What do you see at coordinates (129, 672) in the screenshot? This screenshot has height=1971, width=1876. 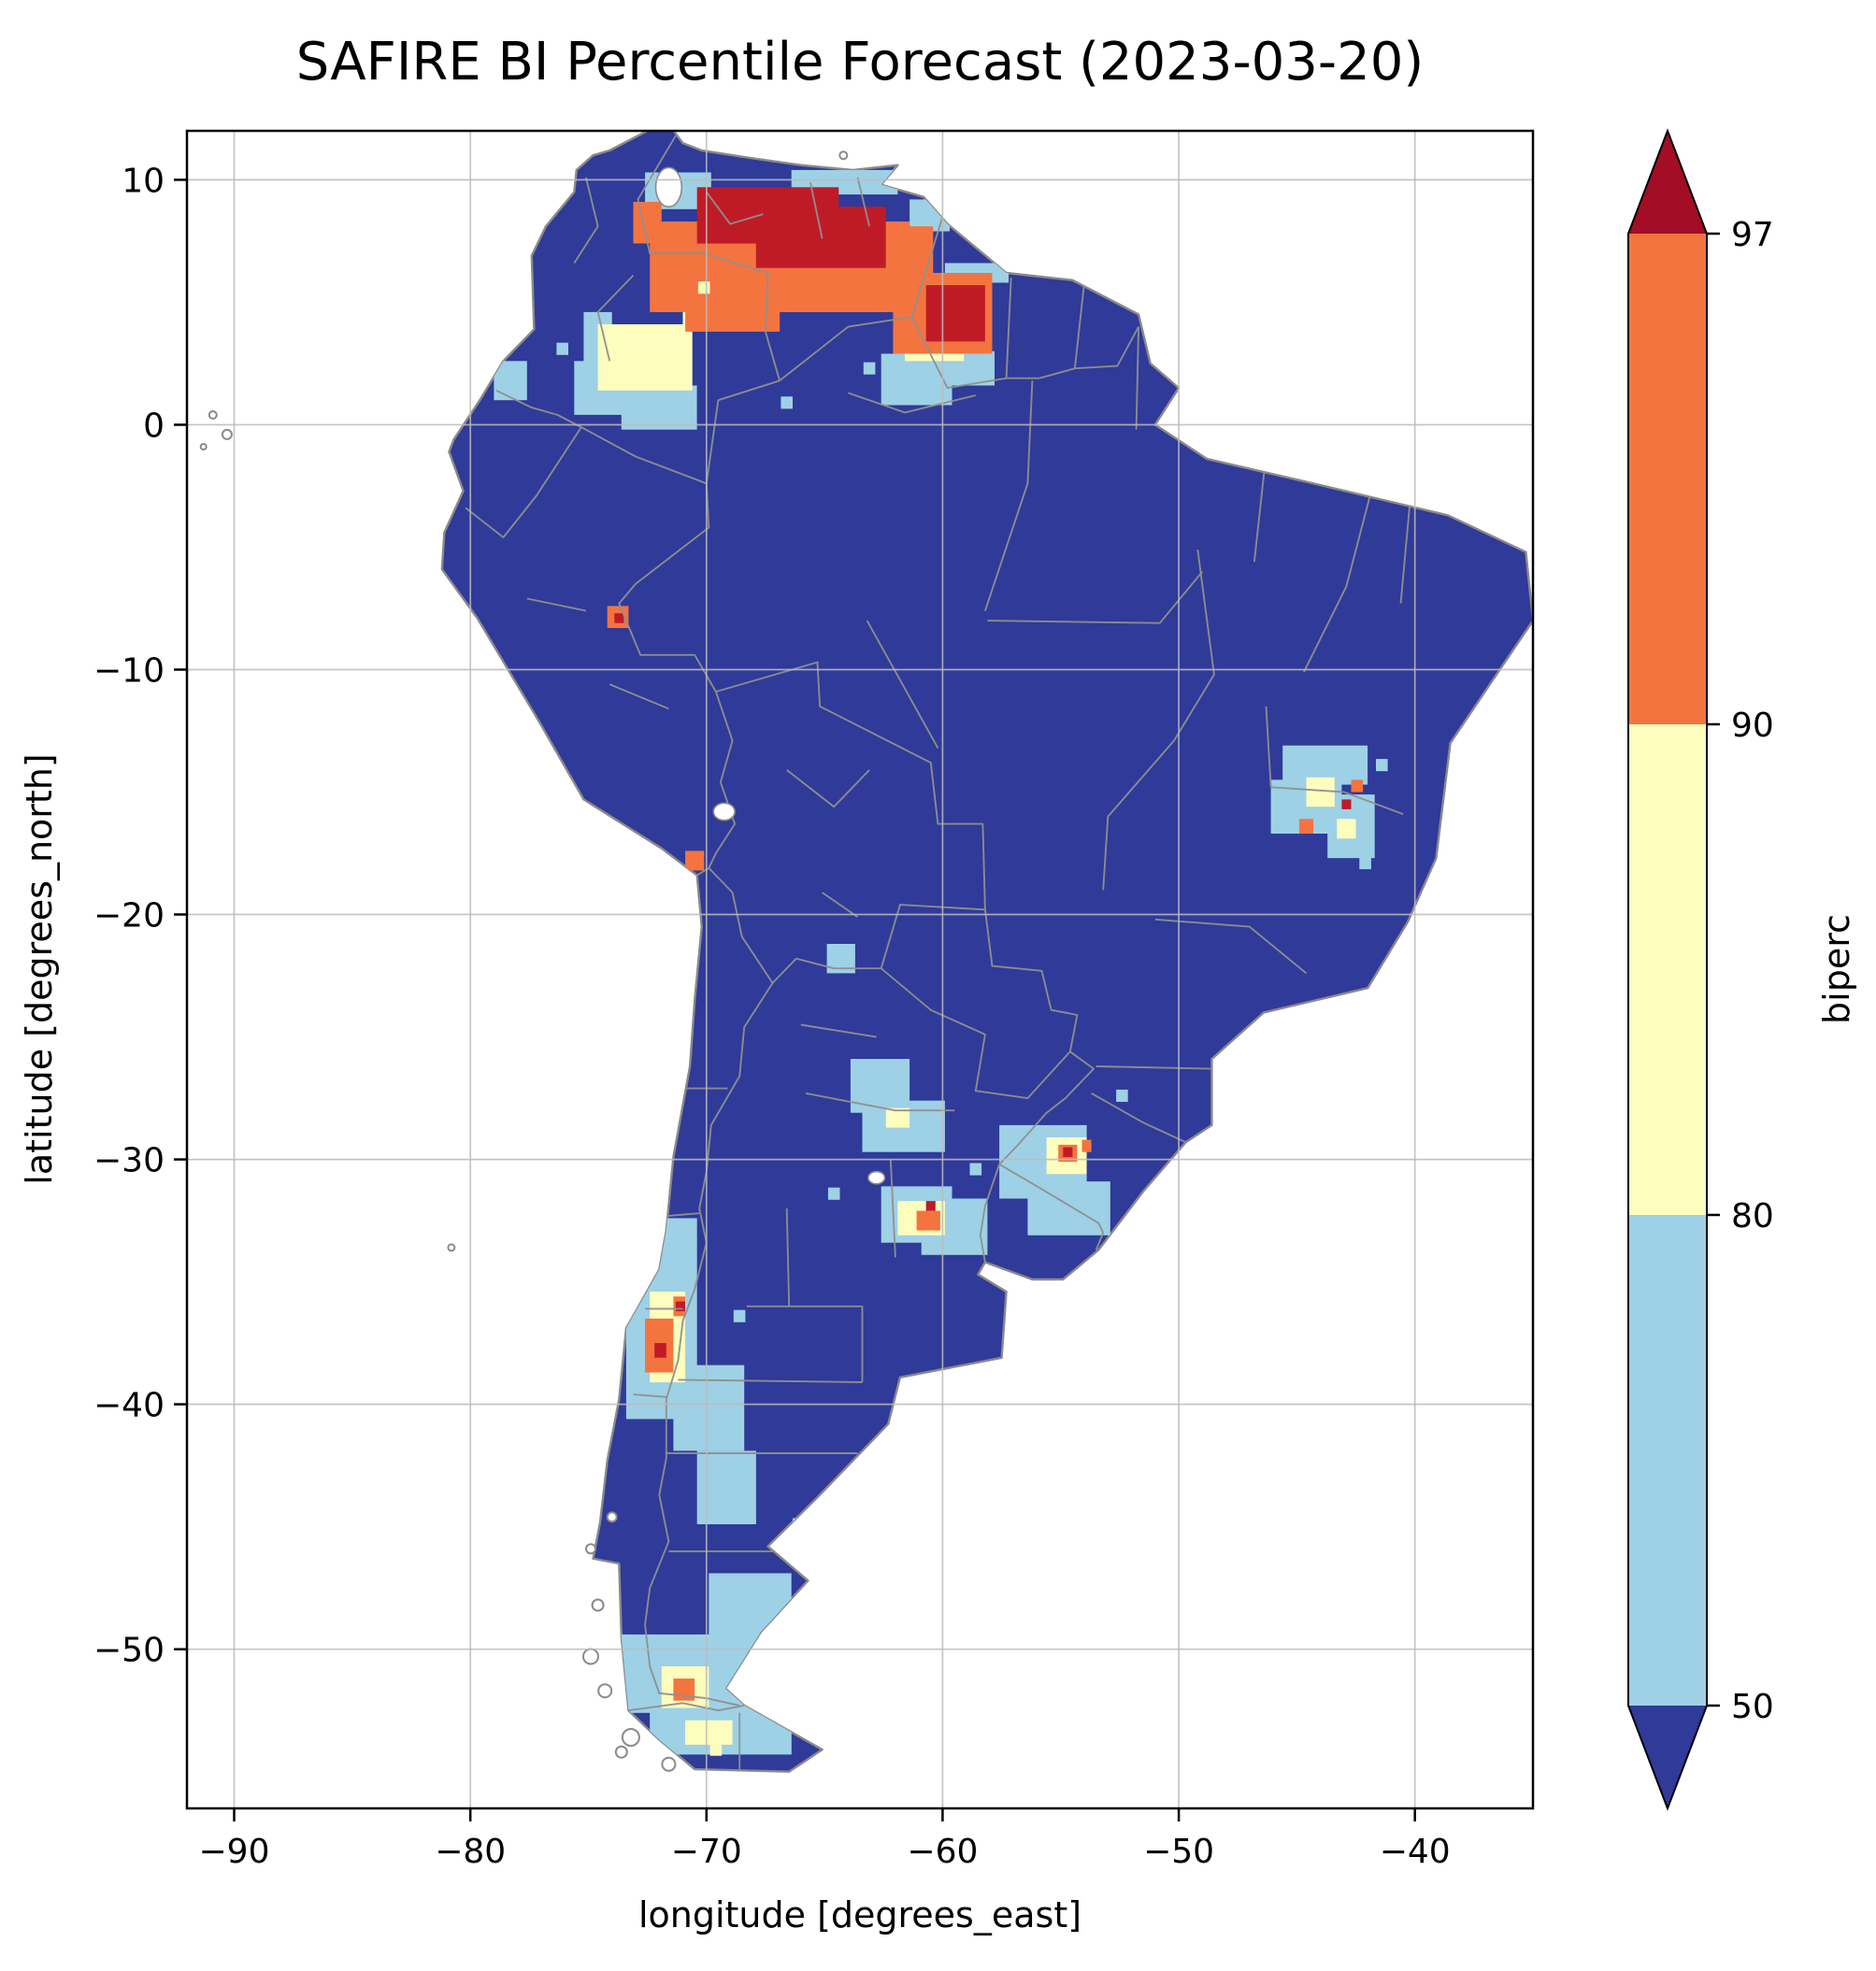 I see `y-tick-label: −10` at bounding box center [129, 672].